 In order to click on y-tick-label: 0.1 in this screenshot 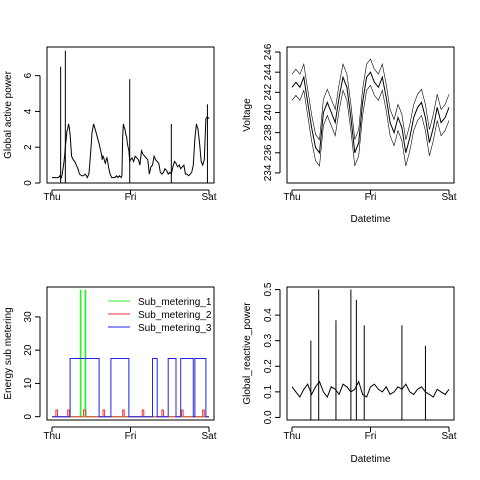, I will do `click(268, 391)`.